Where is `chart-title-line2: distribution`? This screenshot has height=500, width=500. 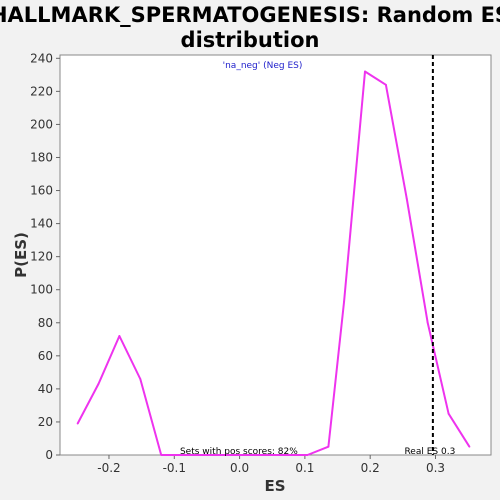 chart-title-line2: distribution is located at coordinates (250, 40).